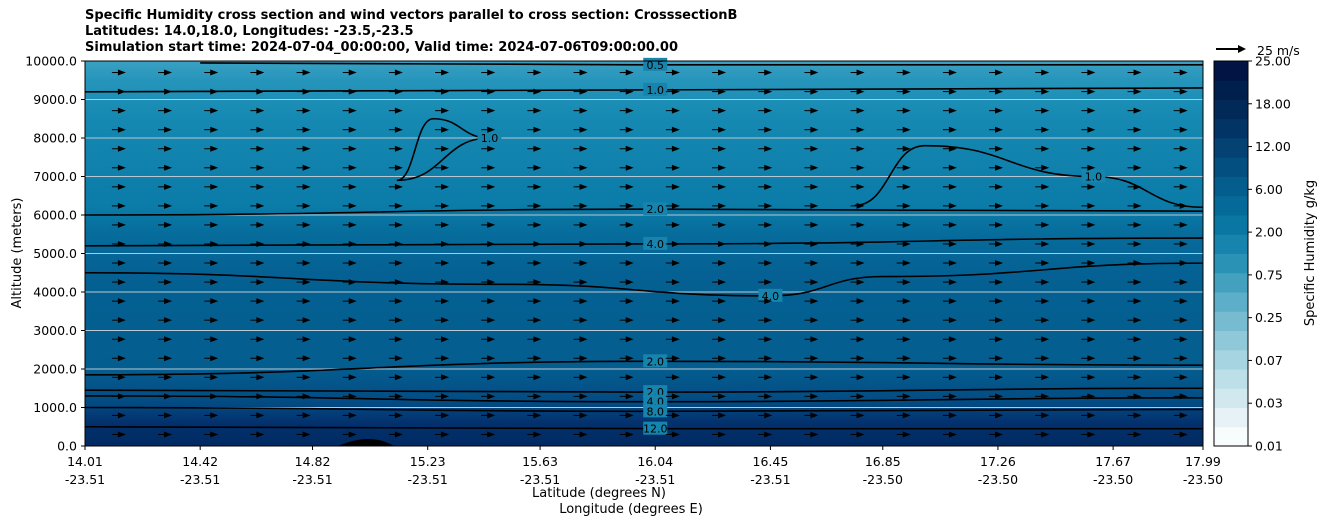 This screenshot has width=1326, height=526. I want to click on x-tick-label-latitude: 16.85, so click(883, 461).